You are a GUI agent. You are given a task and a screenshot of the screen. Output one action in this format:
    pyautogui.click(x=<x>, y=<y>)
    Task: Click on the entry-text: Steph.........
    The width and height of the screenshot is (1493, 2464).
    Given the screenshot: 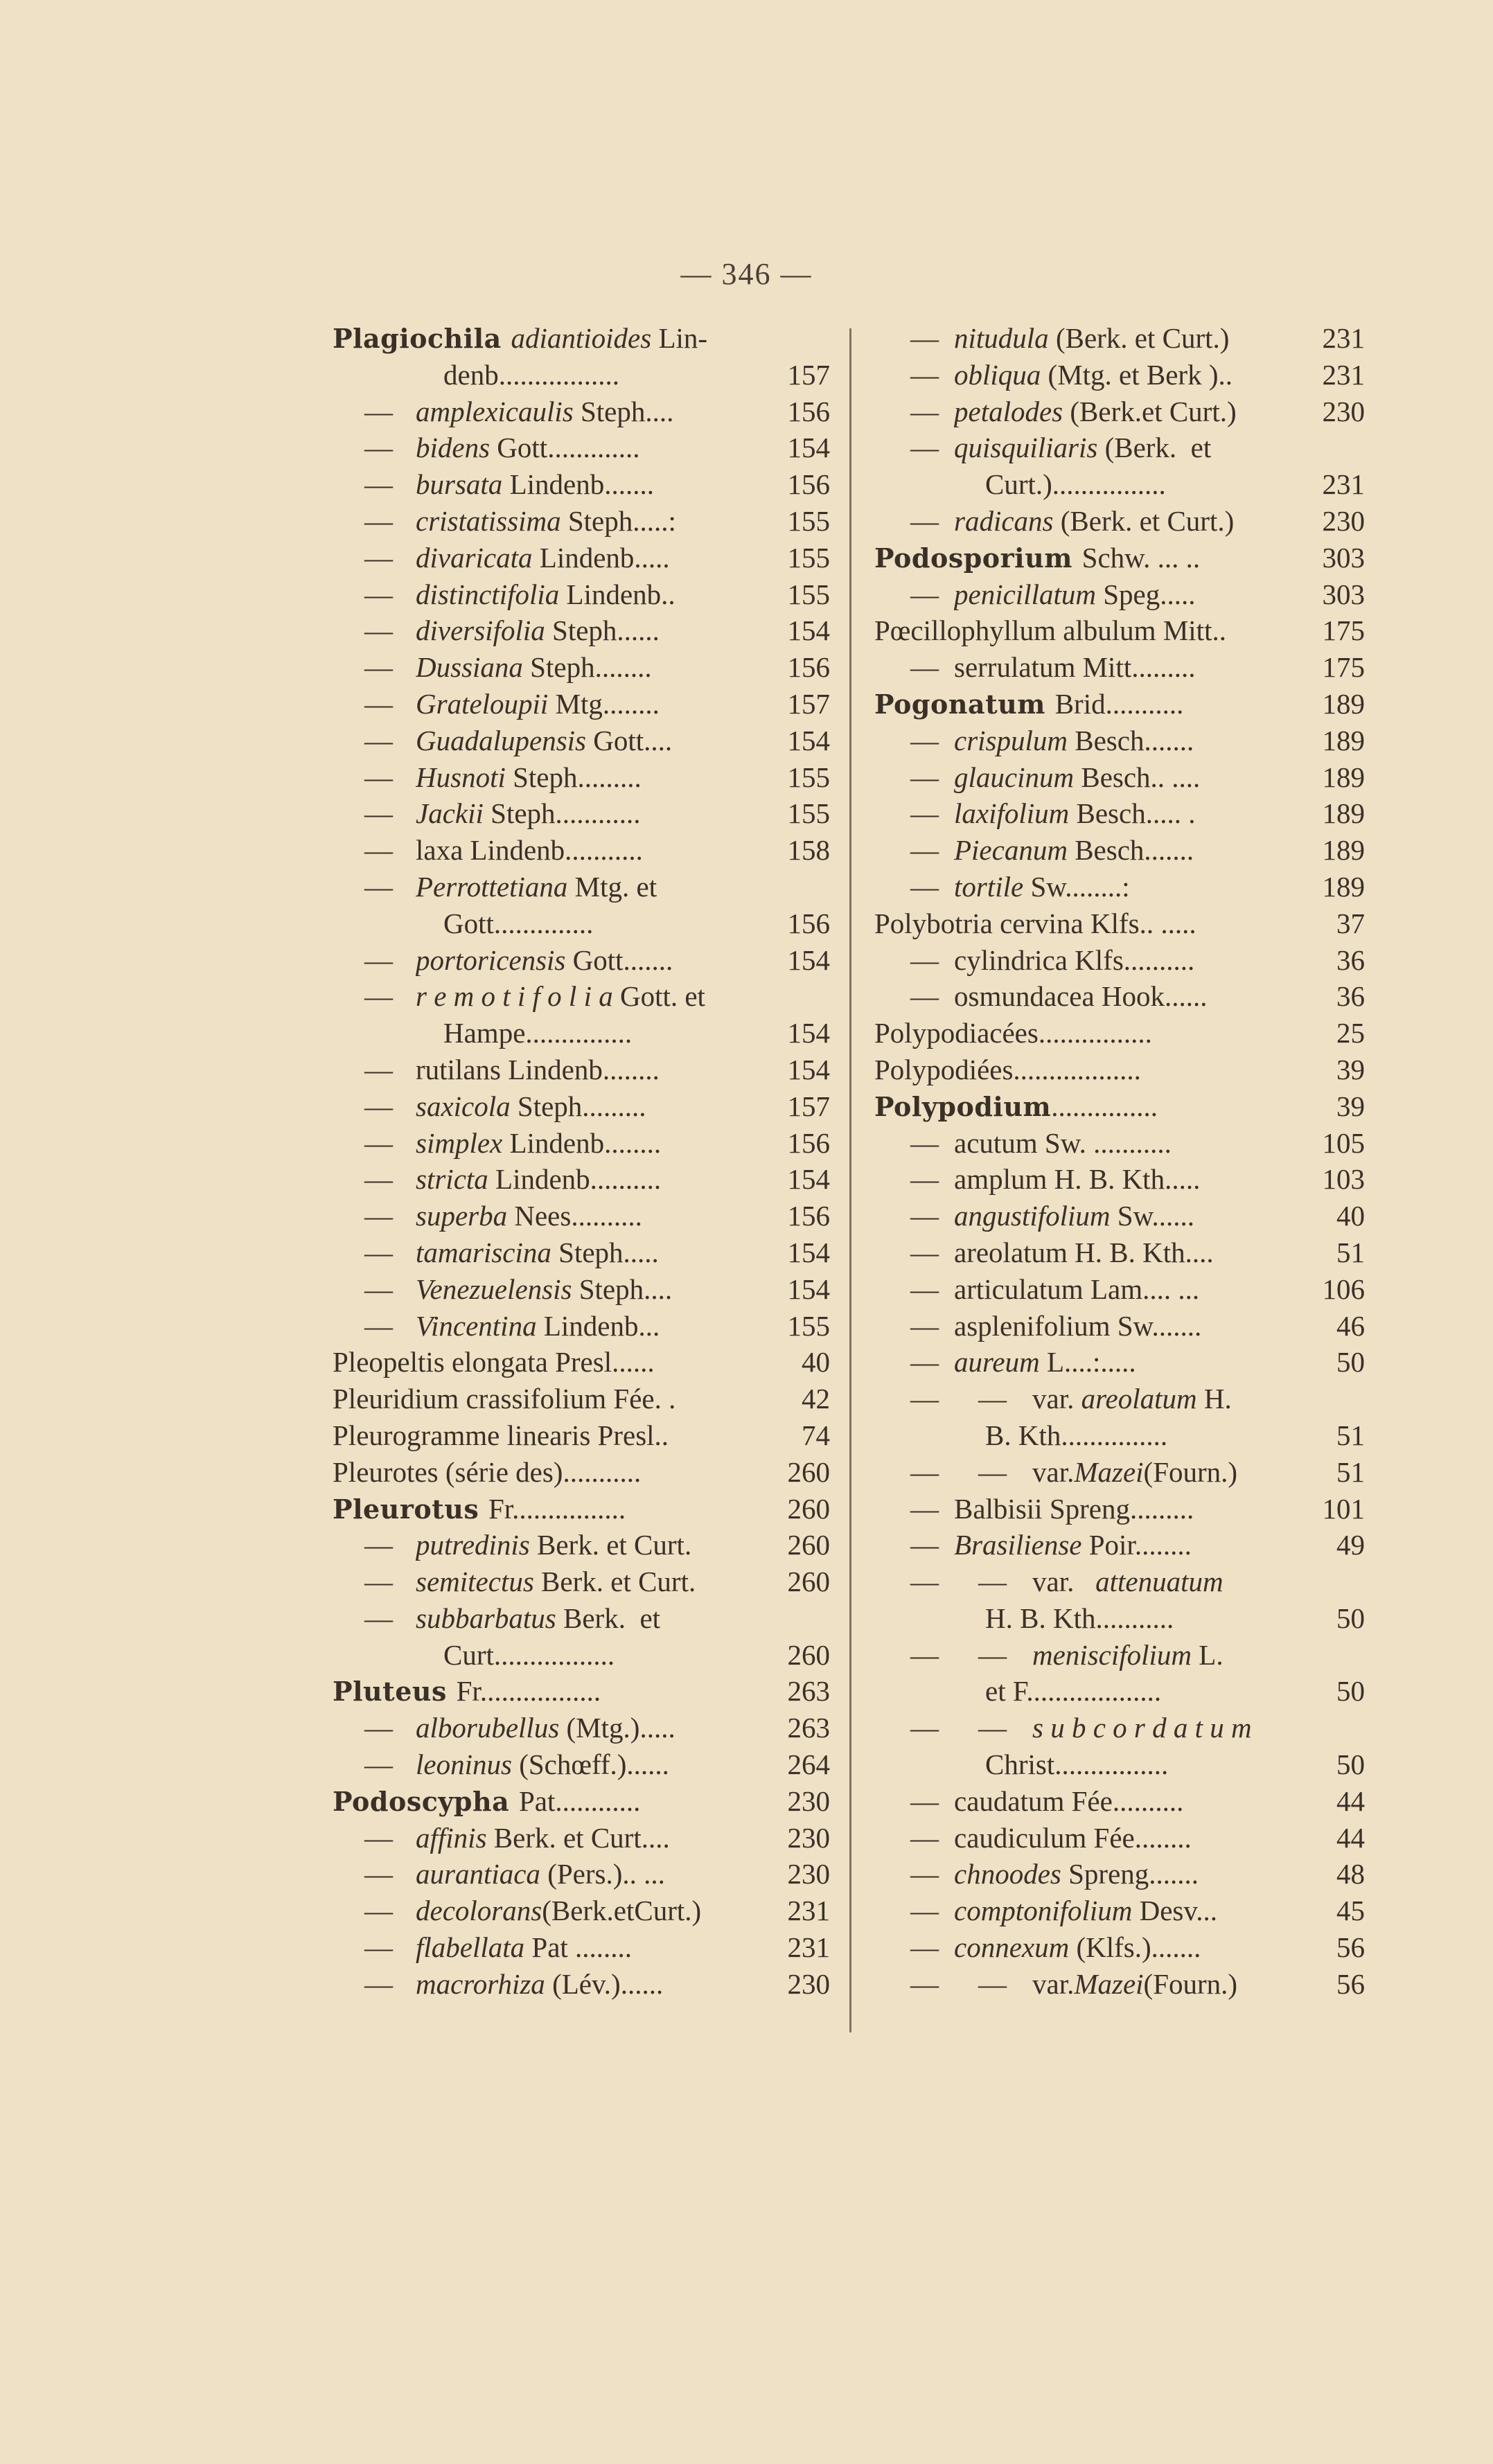 What is the action you would take?
    pyautogui.click(x=577, y=777)
    